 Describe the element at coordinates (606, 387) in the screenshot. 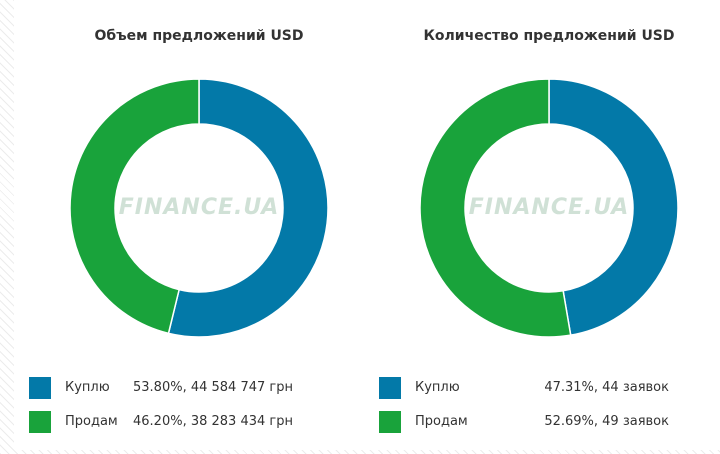

I see `legend-value: 47.31%, 44 заявок` at that location.